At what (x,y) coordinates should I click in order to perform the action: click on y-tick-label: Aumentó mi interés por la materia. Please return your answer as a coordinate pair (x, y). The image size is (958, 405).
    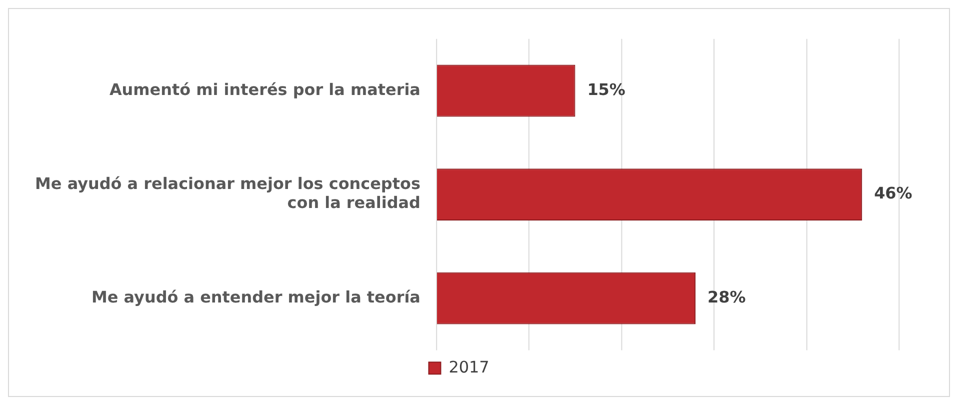
    Looking at the image, I should click on (264, 89).